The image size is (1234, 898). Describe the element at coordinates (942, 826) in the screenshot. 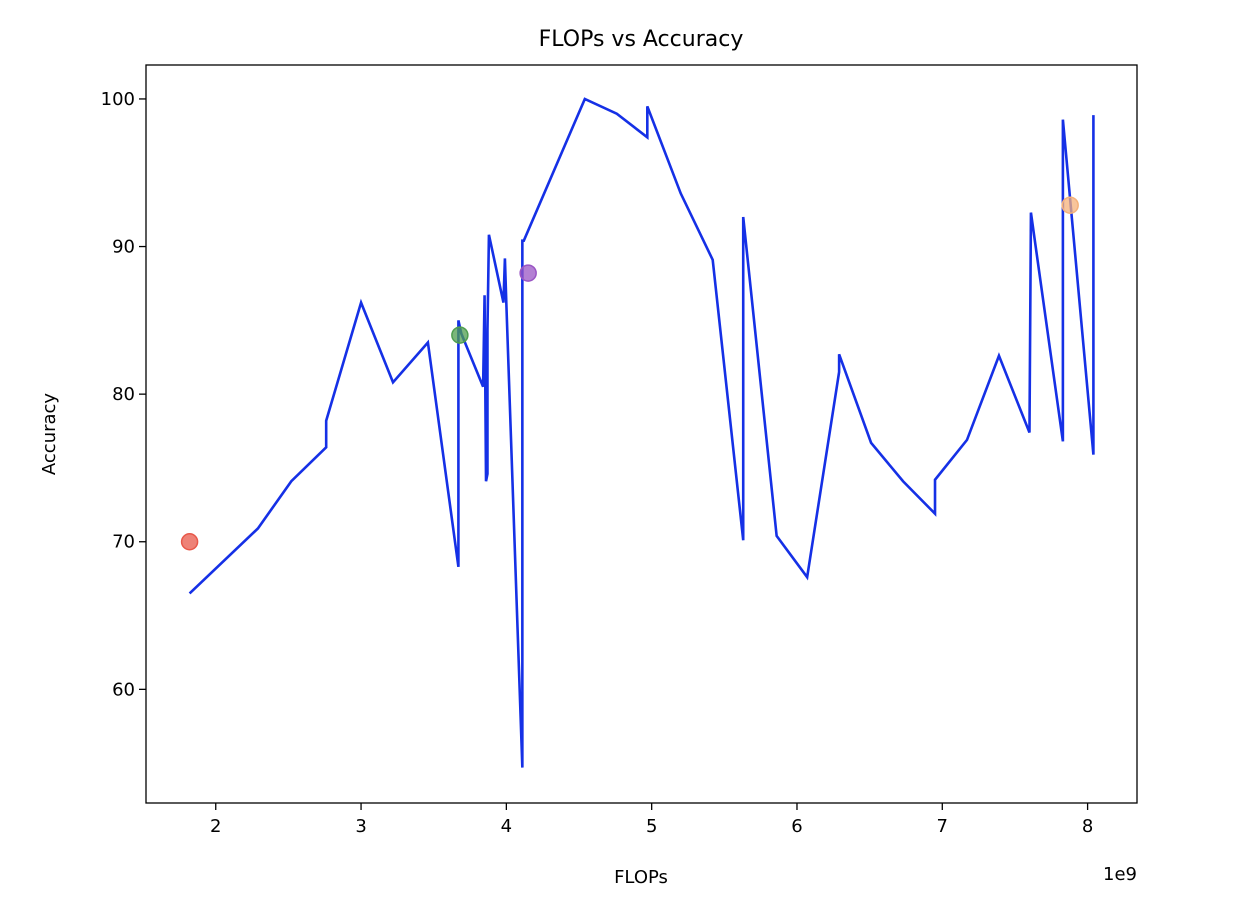

I see `x-tick-label: 7` at that location.